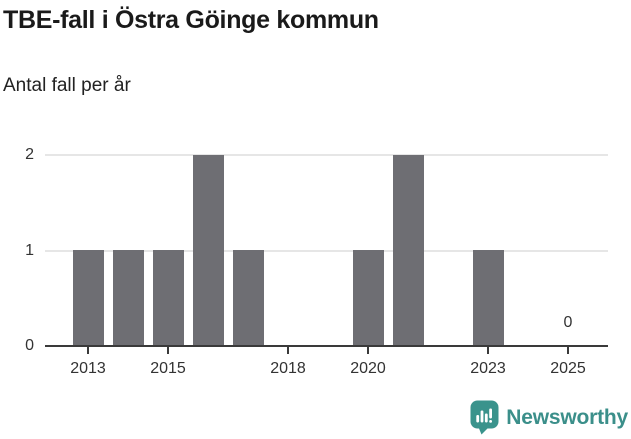  Describe the element at coordinates (368, 368) in the screenshot. I see `x-axis-label-2020: 2020` at that location.